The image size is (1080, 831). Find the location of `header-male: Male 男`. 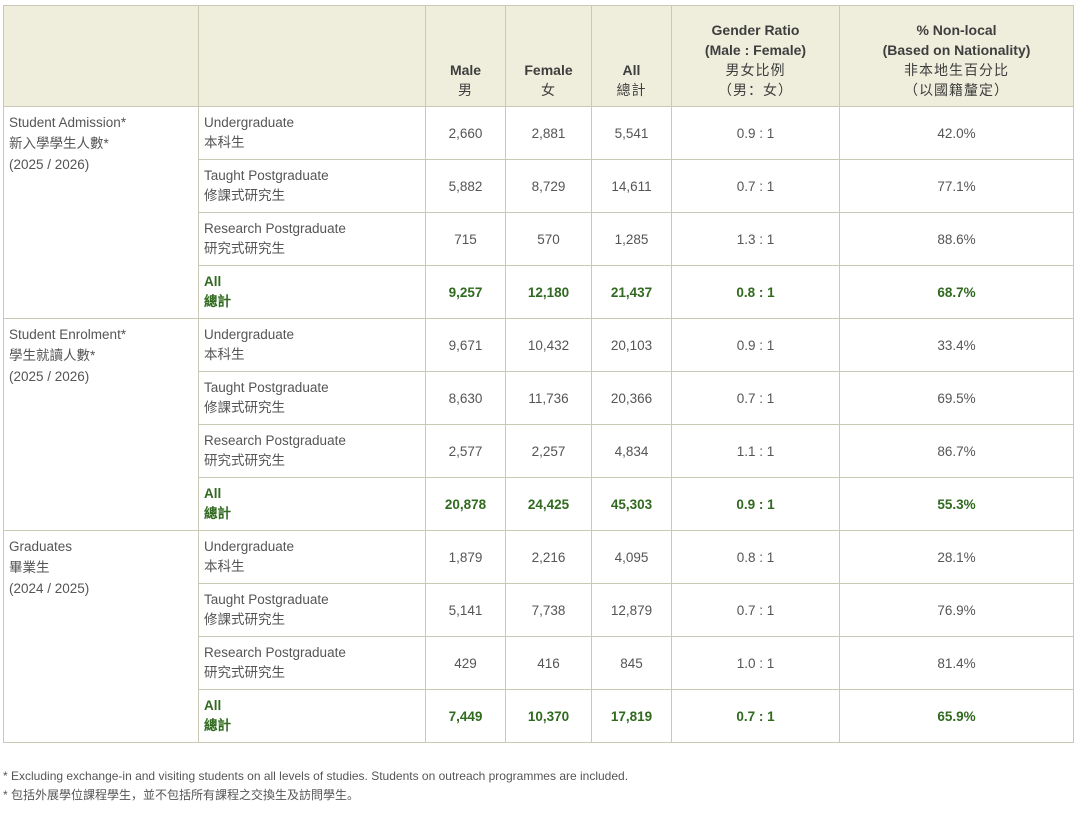

header-male: Male 男 is located at coordinates (465, 56).